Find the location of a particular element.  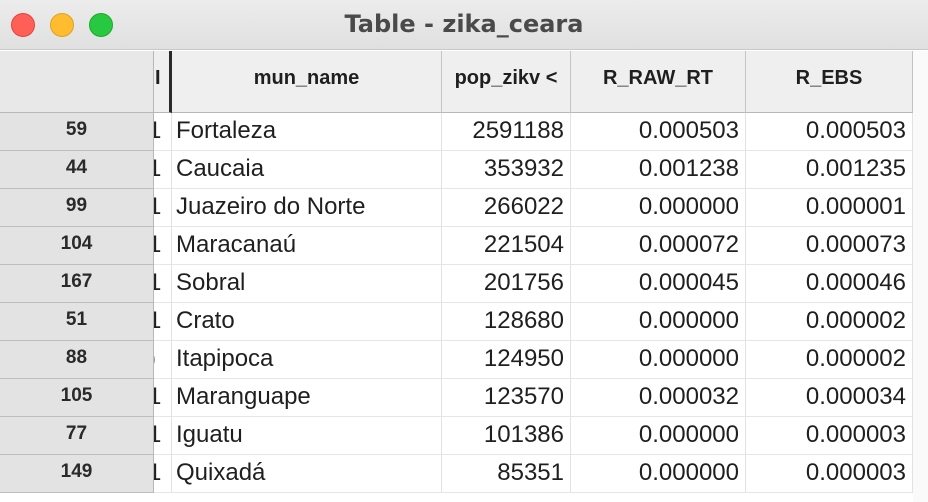

cell-mun-name: Juazeiro do Norte is located at coordinates (307, 208).